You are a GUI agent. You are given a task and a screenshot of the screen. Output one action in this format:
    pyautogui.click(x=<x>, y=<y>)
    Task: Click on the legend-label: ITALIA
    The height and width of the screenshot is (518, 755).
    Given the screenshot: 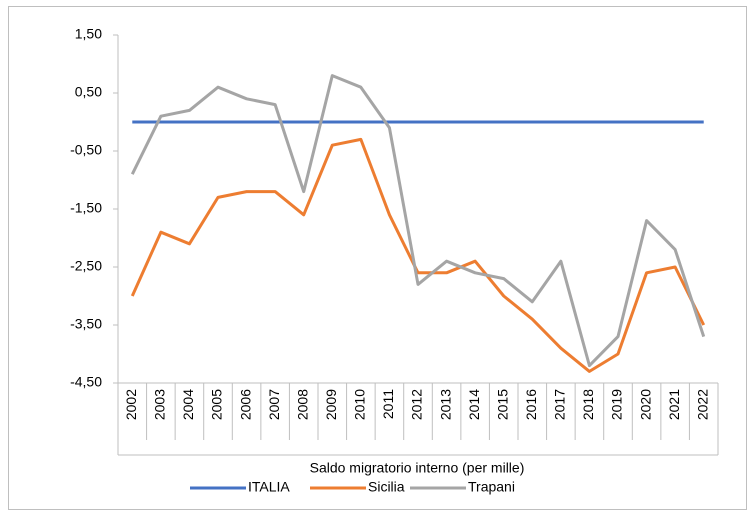 What is the action you would take?
    pyautogui.click(x=269, y=487)
    